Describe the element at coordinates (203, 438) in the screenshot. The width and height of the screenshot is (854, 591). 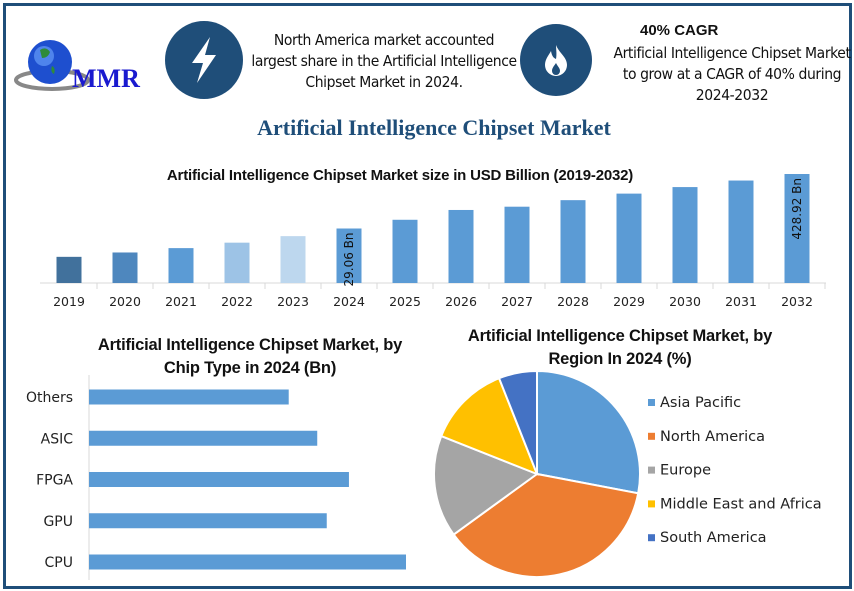
I see `hbar-ASIC` at that location.